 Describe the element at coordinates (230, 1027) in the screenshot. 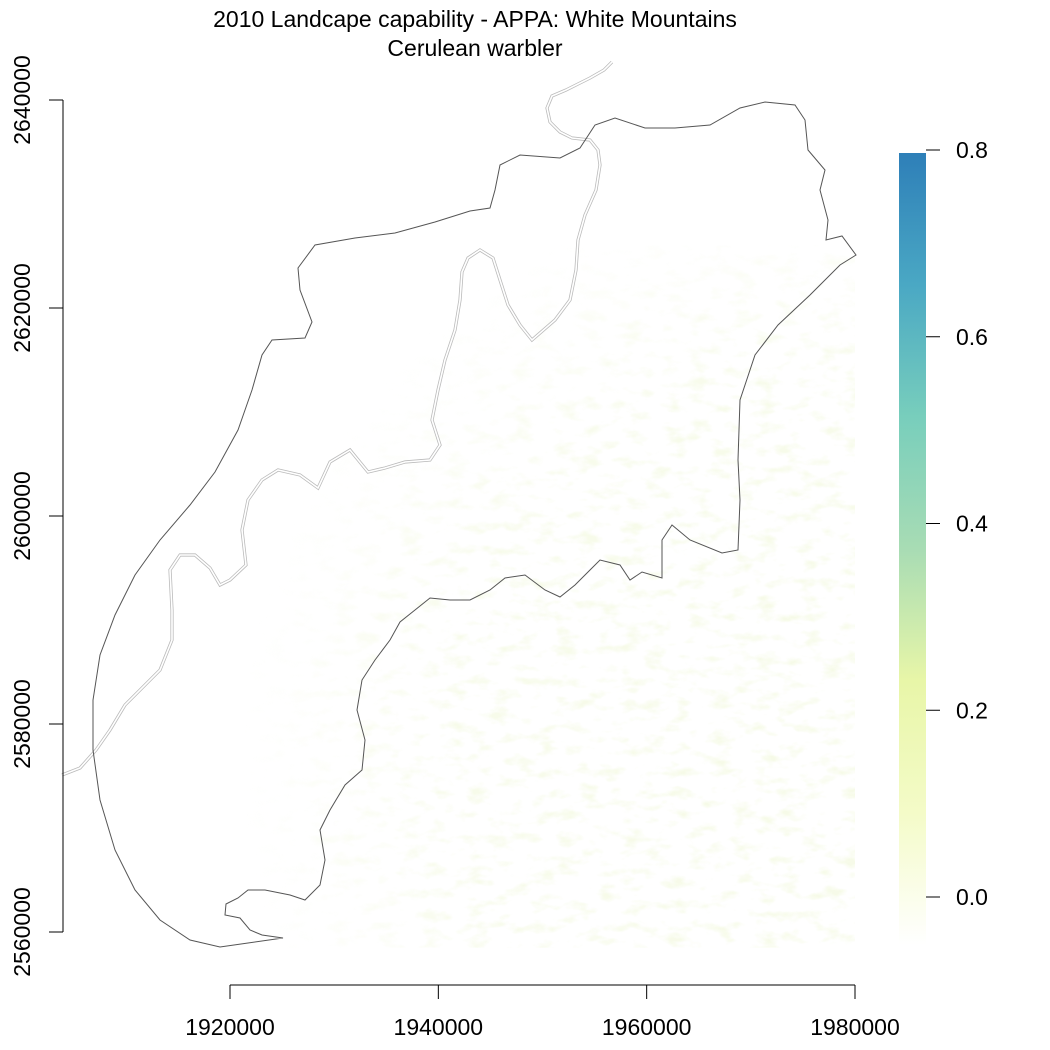

I see `x-tick-label: 1920000` at that location.